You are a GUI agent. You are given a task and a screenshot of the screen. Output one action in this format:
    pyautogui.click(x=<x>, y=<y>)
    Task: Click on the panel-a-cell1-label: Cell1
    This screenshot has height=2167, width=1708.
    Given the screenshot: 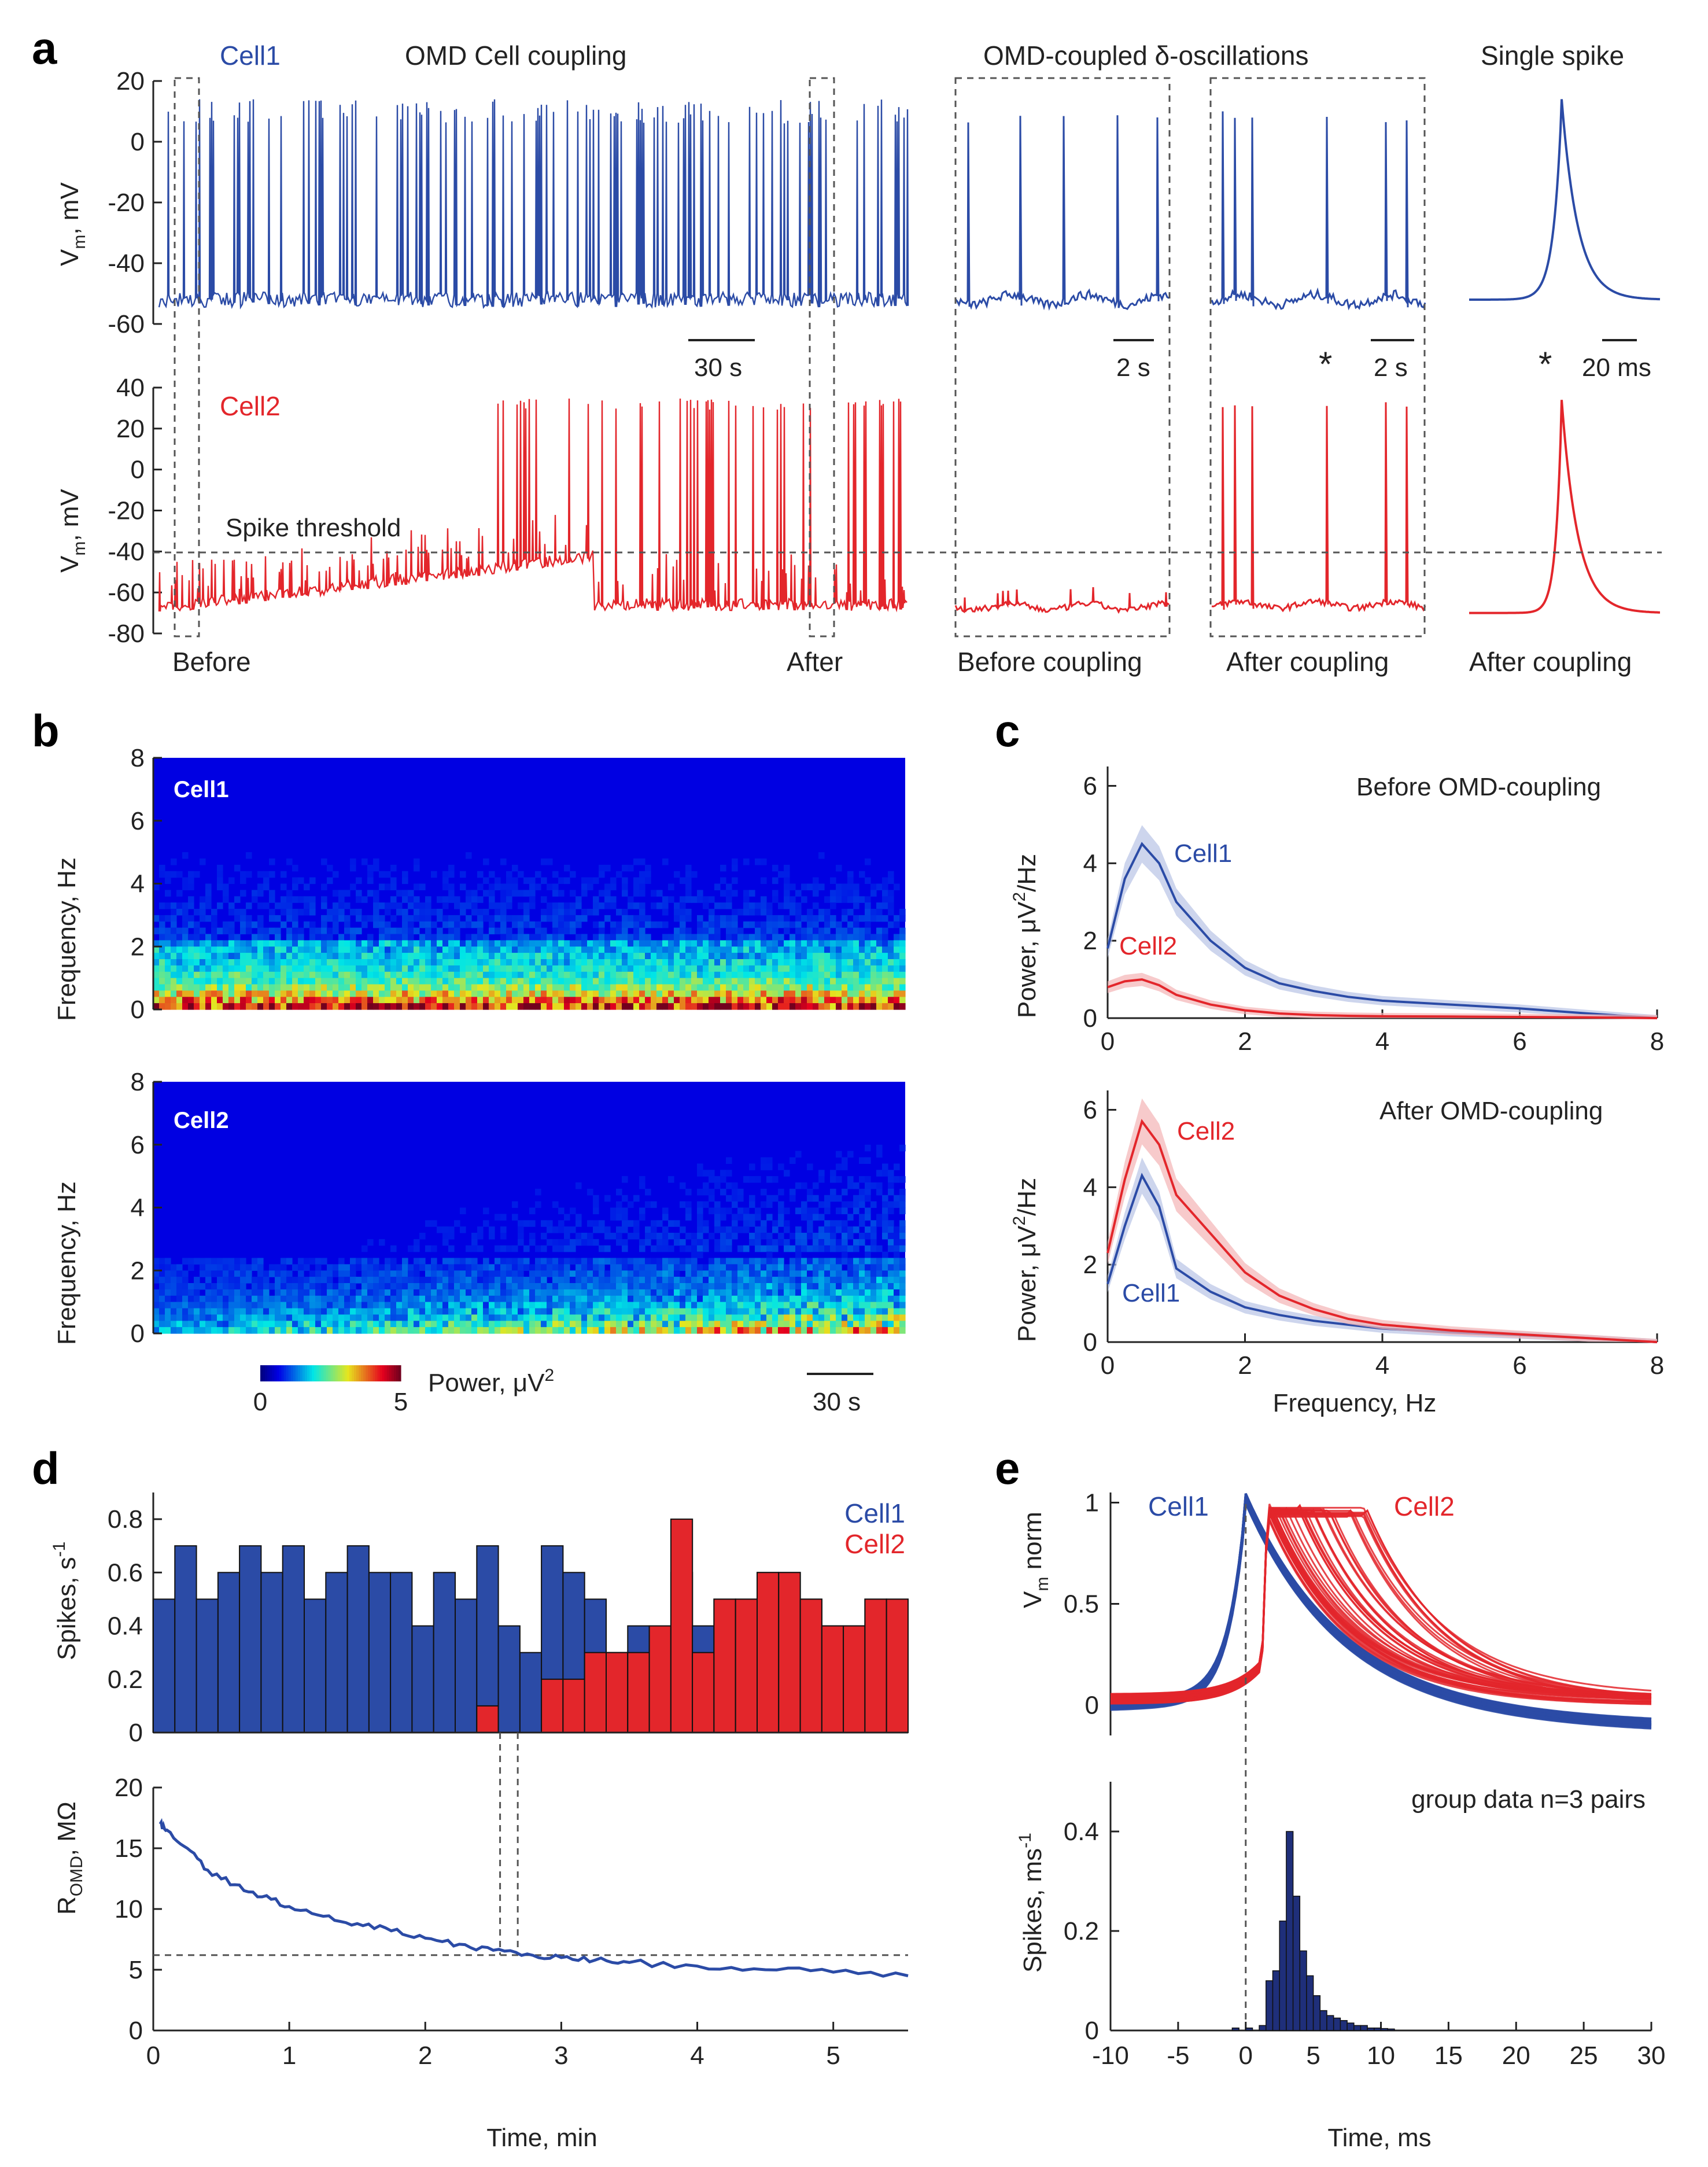 What is the action you would take?
    pyautogui.click(x=250, y=56)
    